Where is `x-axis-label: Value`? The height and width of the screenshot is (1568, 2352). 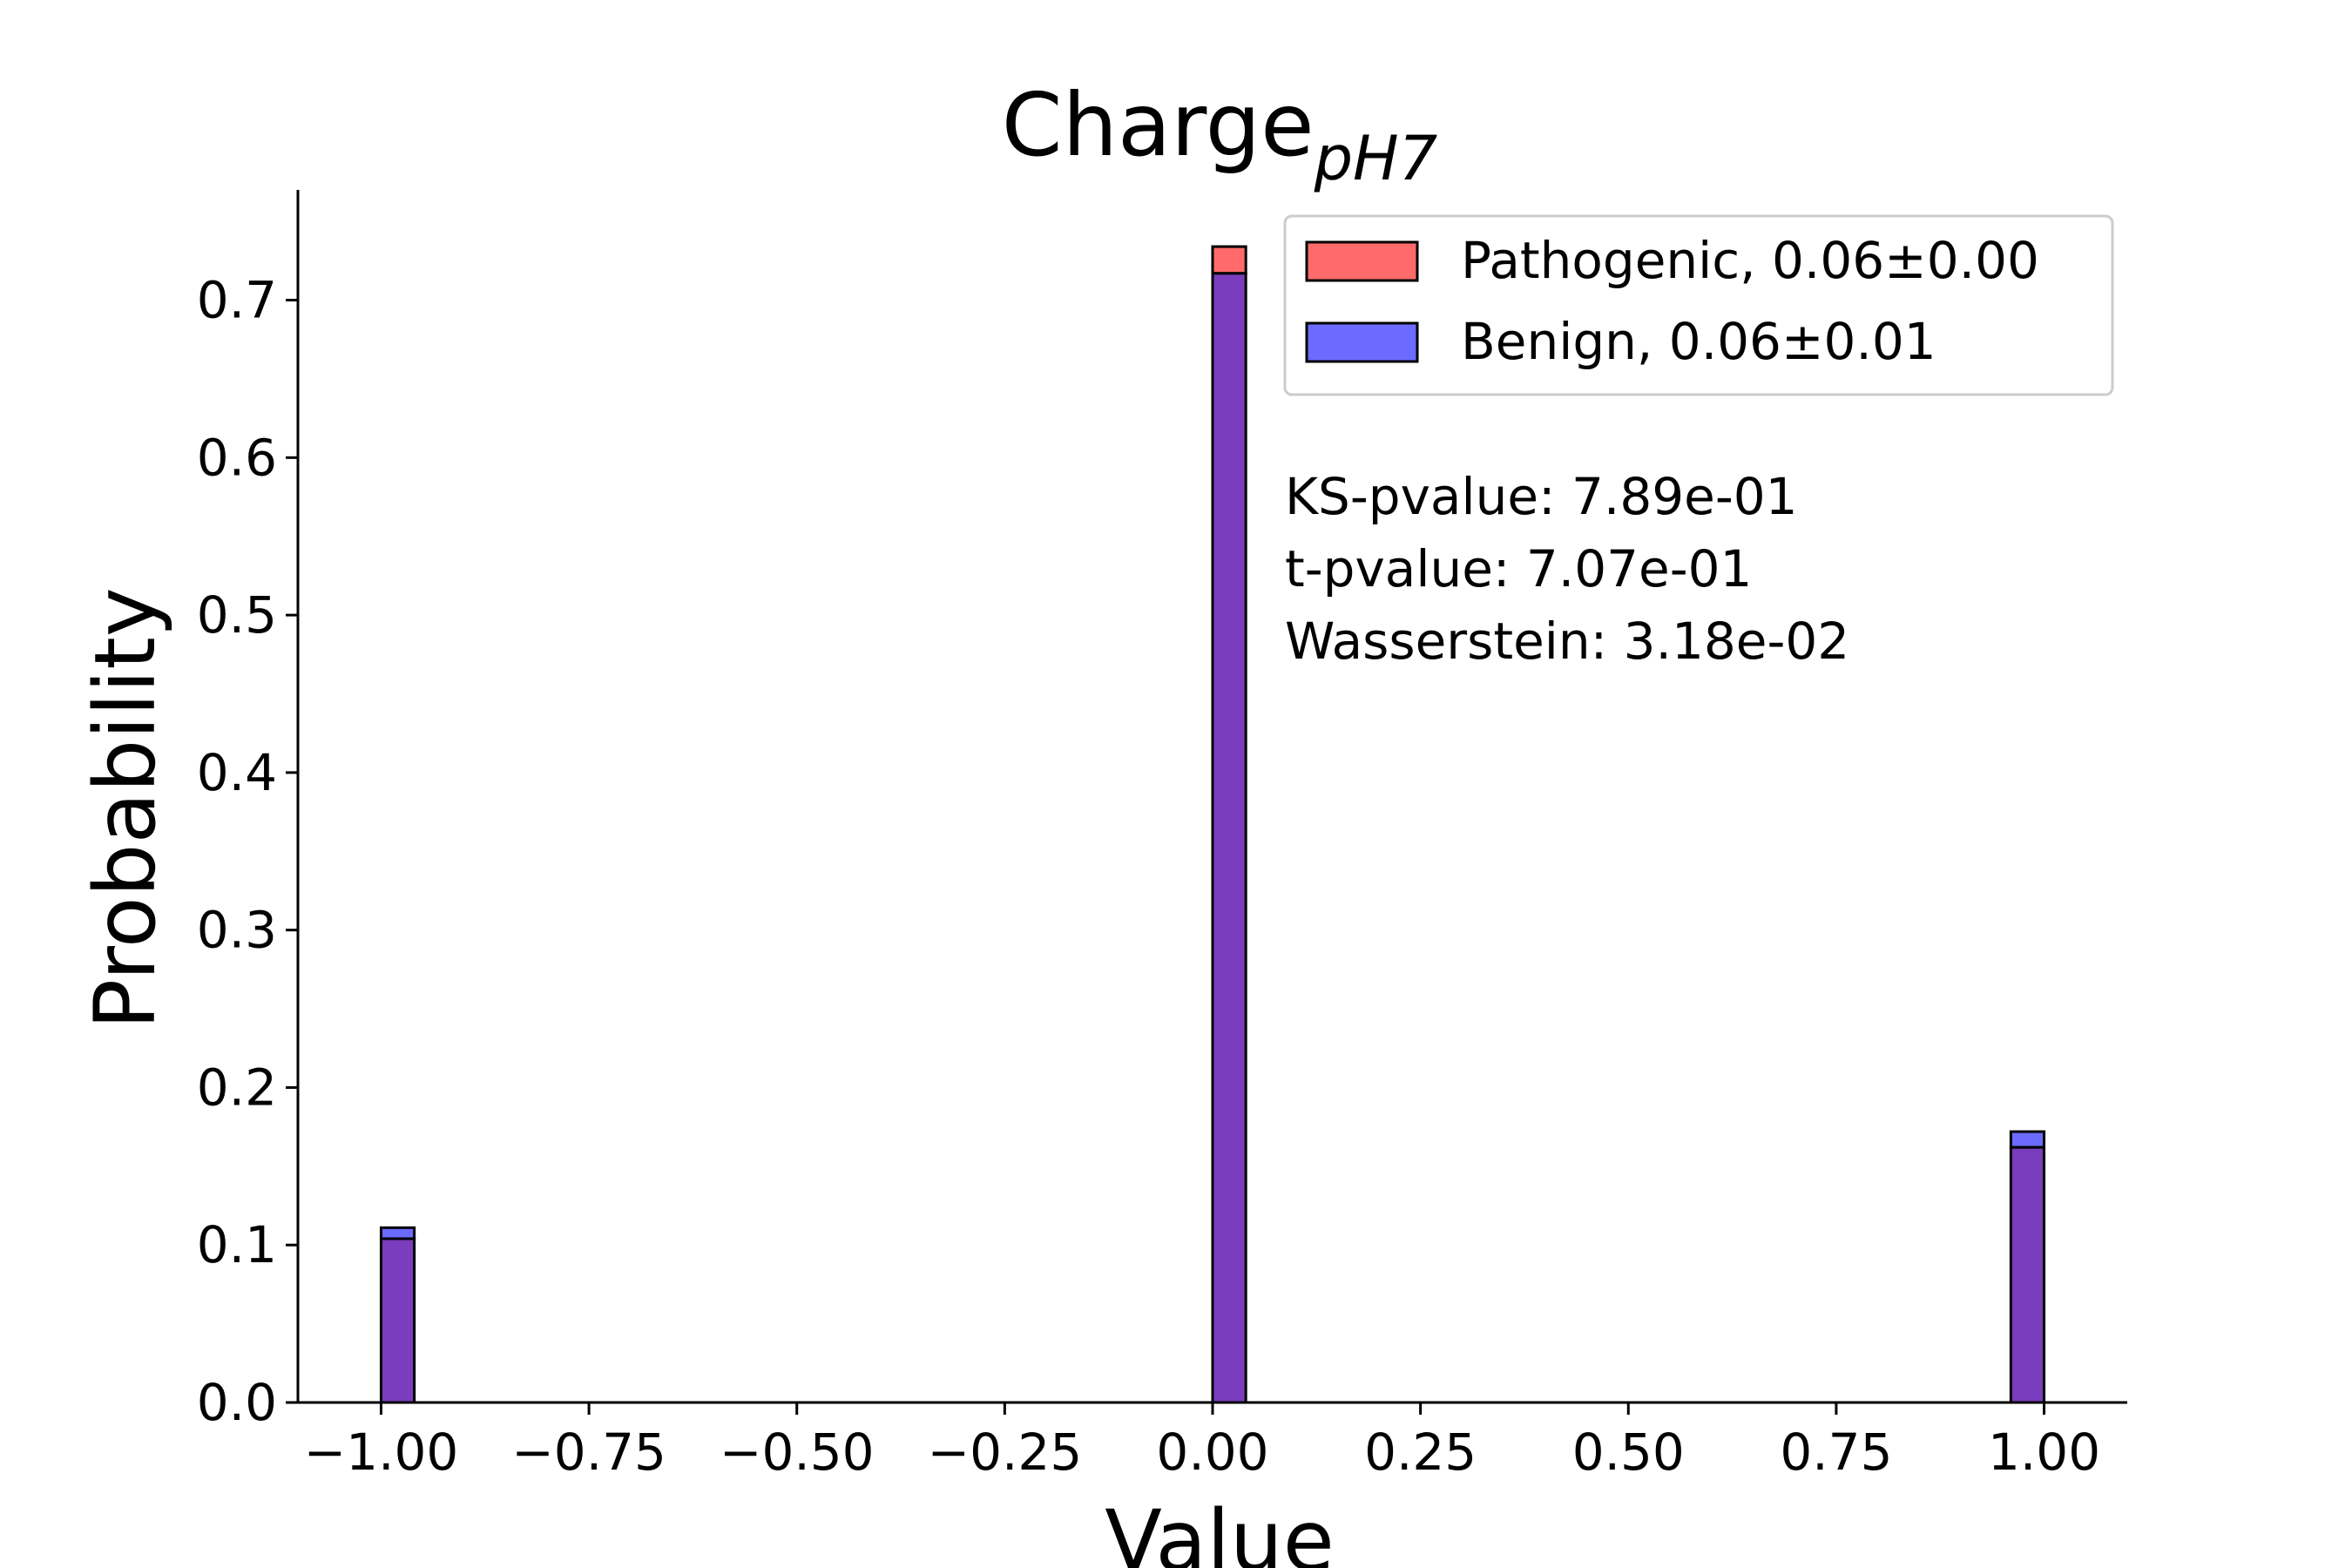
x-axis-label: Value is located at coordinates (1220, 1530).